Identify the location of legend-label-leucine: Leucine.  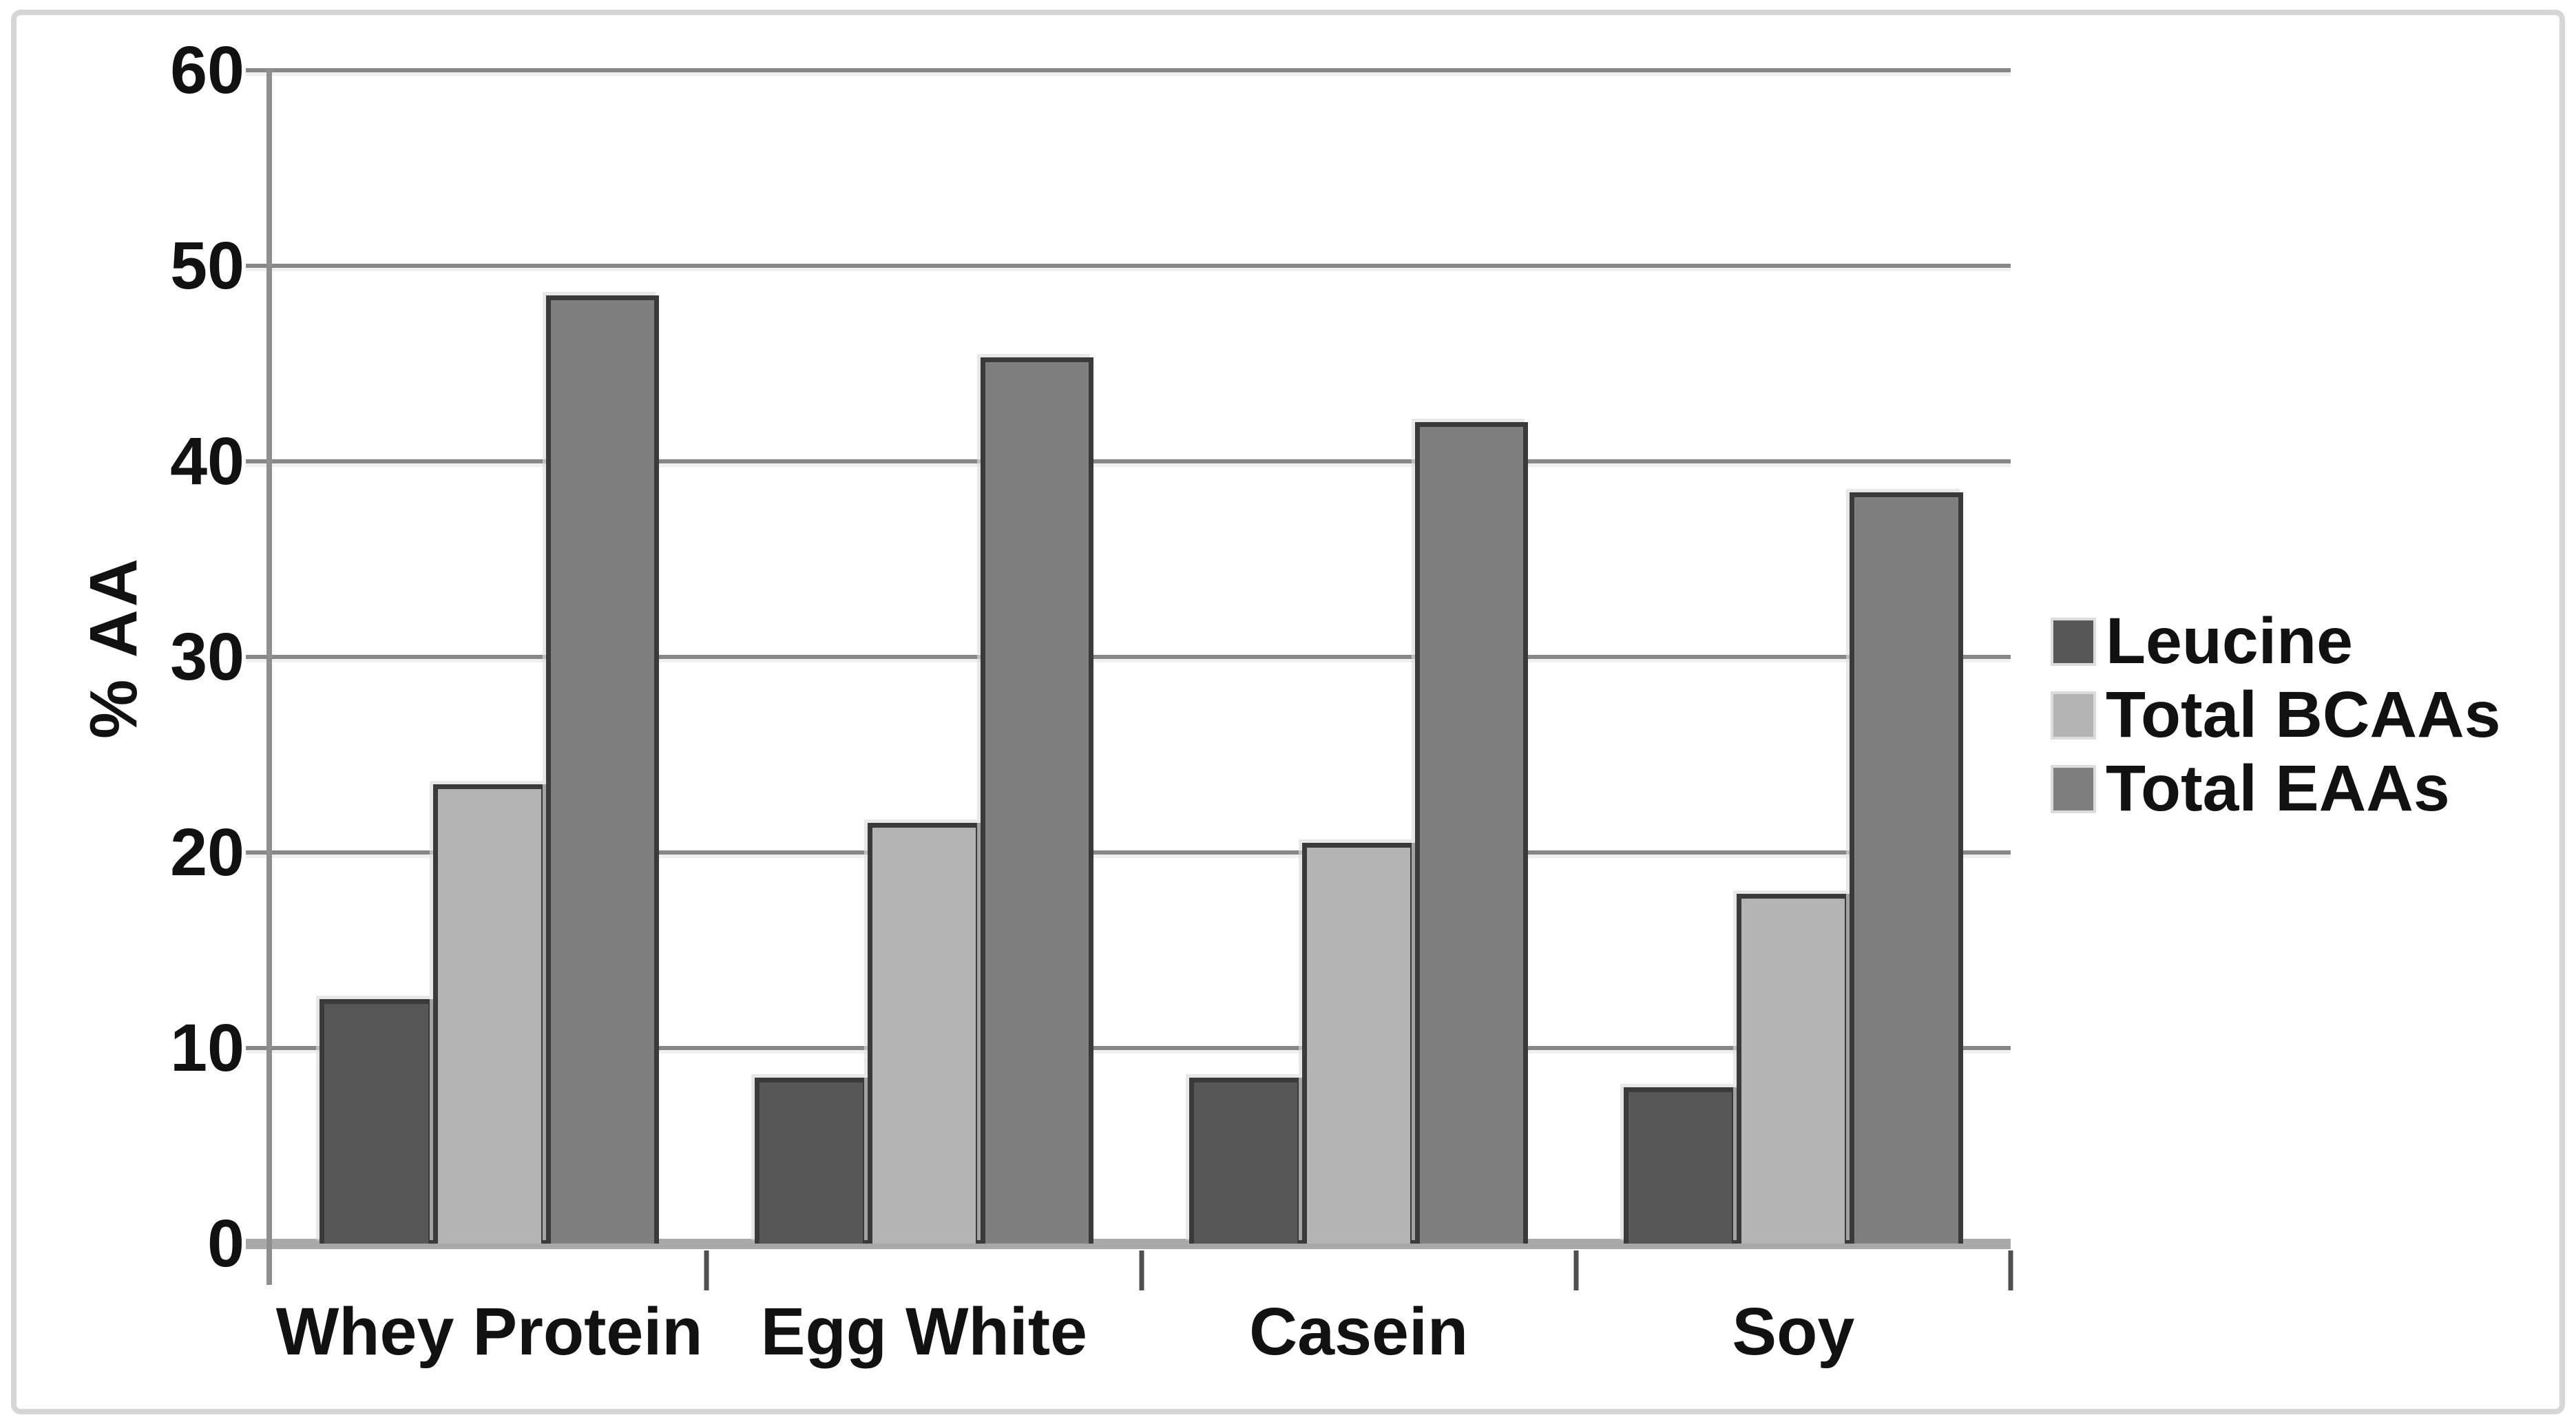
(2229, 642).